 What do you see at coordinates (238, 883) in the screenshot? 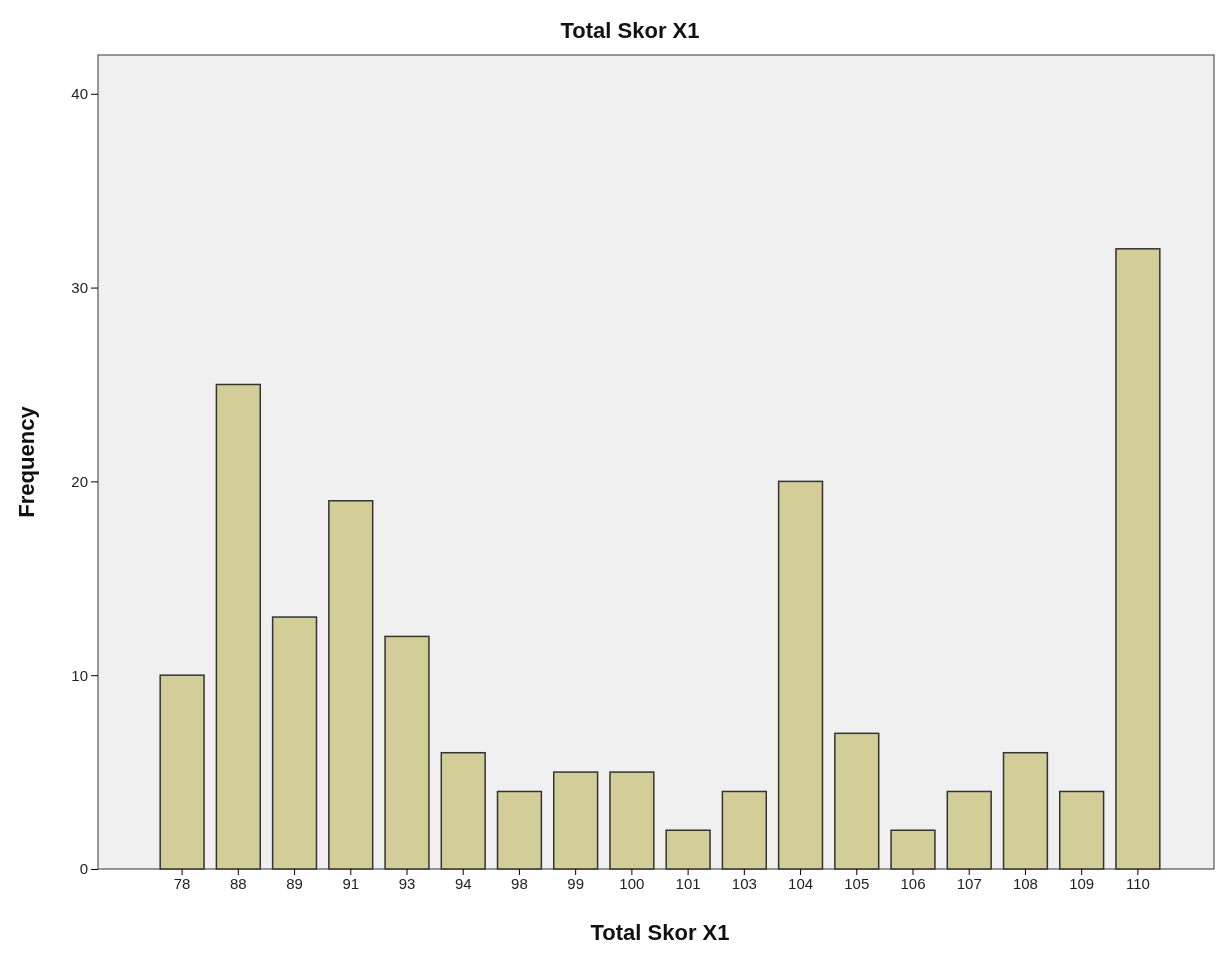
I see `x-tick-label: 88` at bounding box center [238, 883].